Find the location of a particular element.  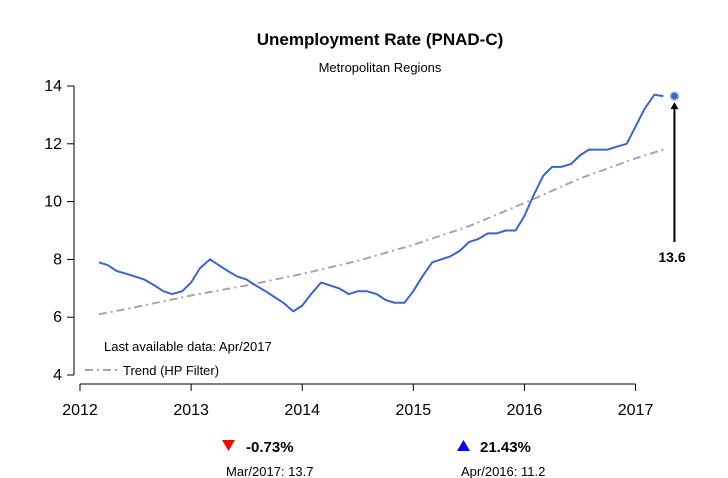

stat-monthly-reference: Mar/2017: 13.7 is located at coordinates (269, 471).